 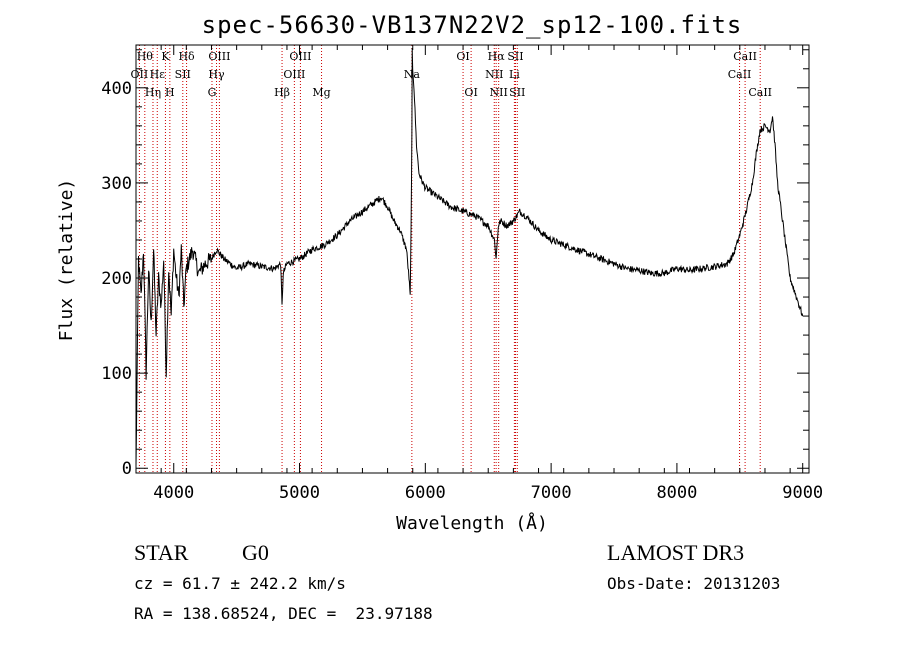 What do you see at coordinates (153, 92) in the screenshot?
I see `marker-label: Hη` at bounding box center [153, 92].